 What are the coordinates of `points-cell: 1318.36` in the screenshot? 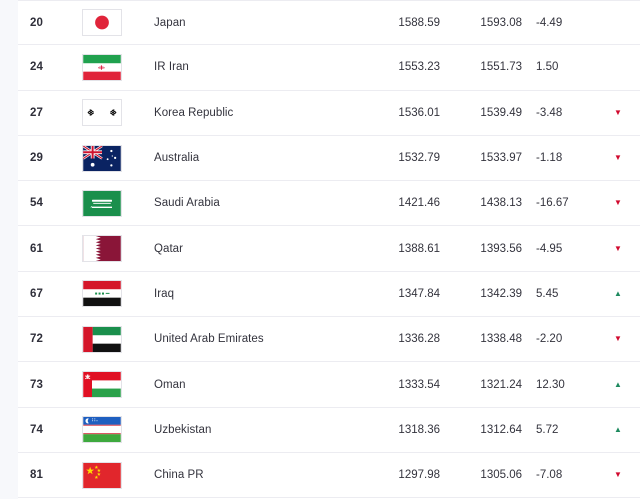 It's located at (419, 429).